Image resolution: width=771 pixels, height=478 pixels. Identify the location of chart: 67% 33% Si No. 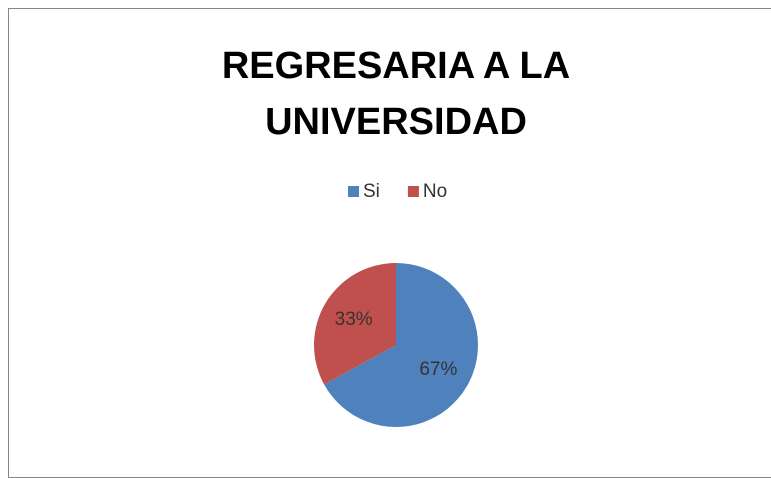
(396, 304).